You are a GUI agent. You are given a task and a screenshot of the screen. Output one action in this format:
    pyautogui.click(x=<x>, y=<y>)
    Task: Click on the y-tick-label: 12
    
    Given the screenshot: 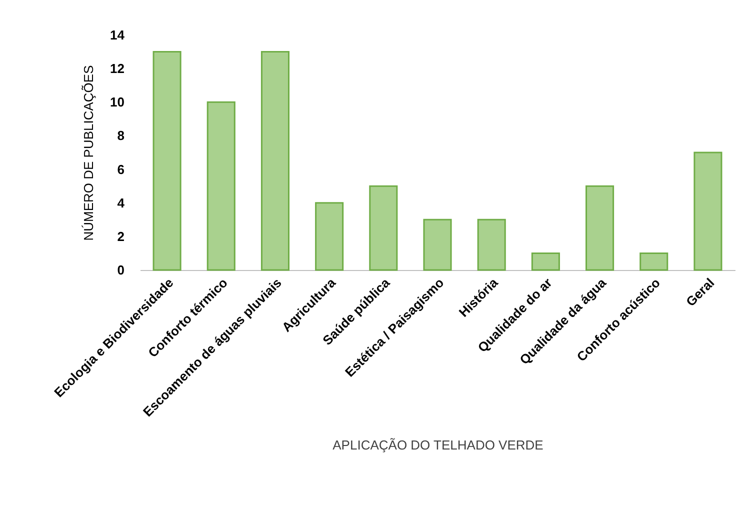 What is the action you would take?
    pyautogui.click(x=117, y=68)
    